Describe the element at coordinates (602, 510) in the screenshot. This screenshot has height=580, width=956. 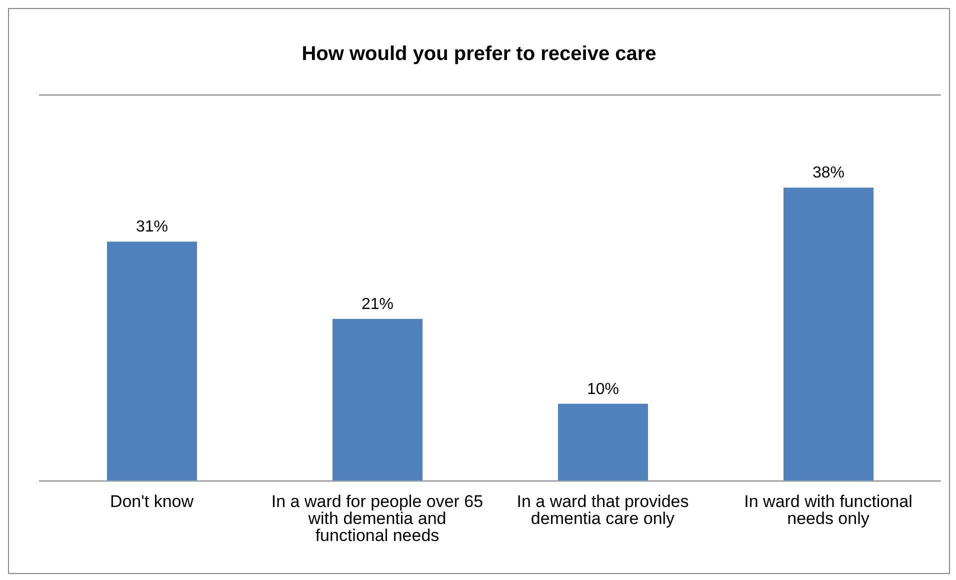
I see `x-tick-label: In a ward that provides dementia care only` at that location.